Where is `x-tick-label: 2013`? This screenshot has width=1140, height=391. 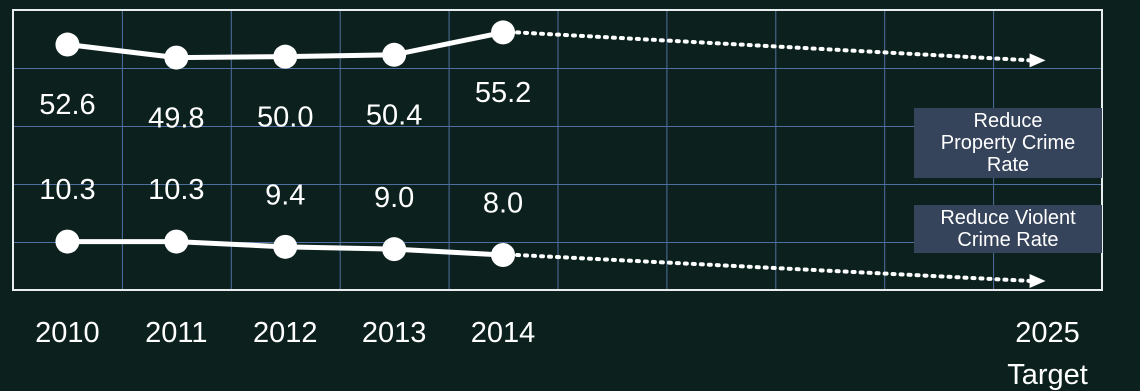 x-tick-label: 2013 is located at coordinates (394, 333).